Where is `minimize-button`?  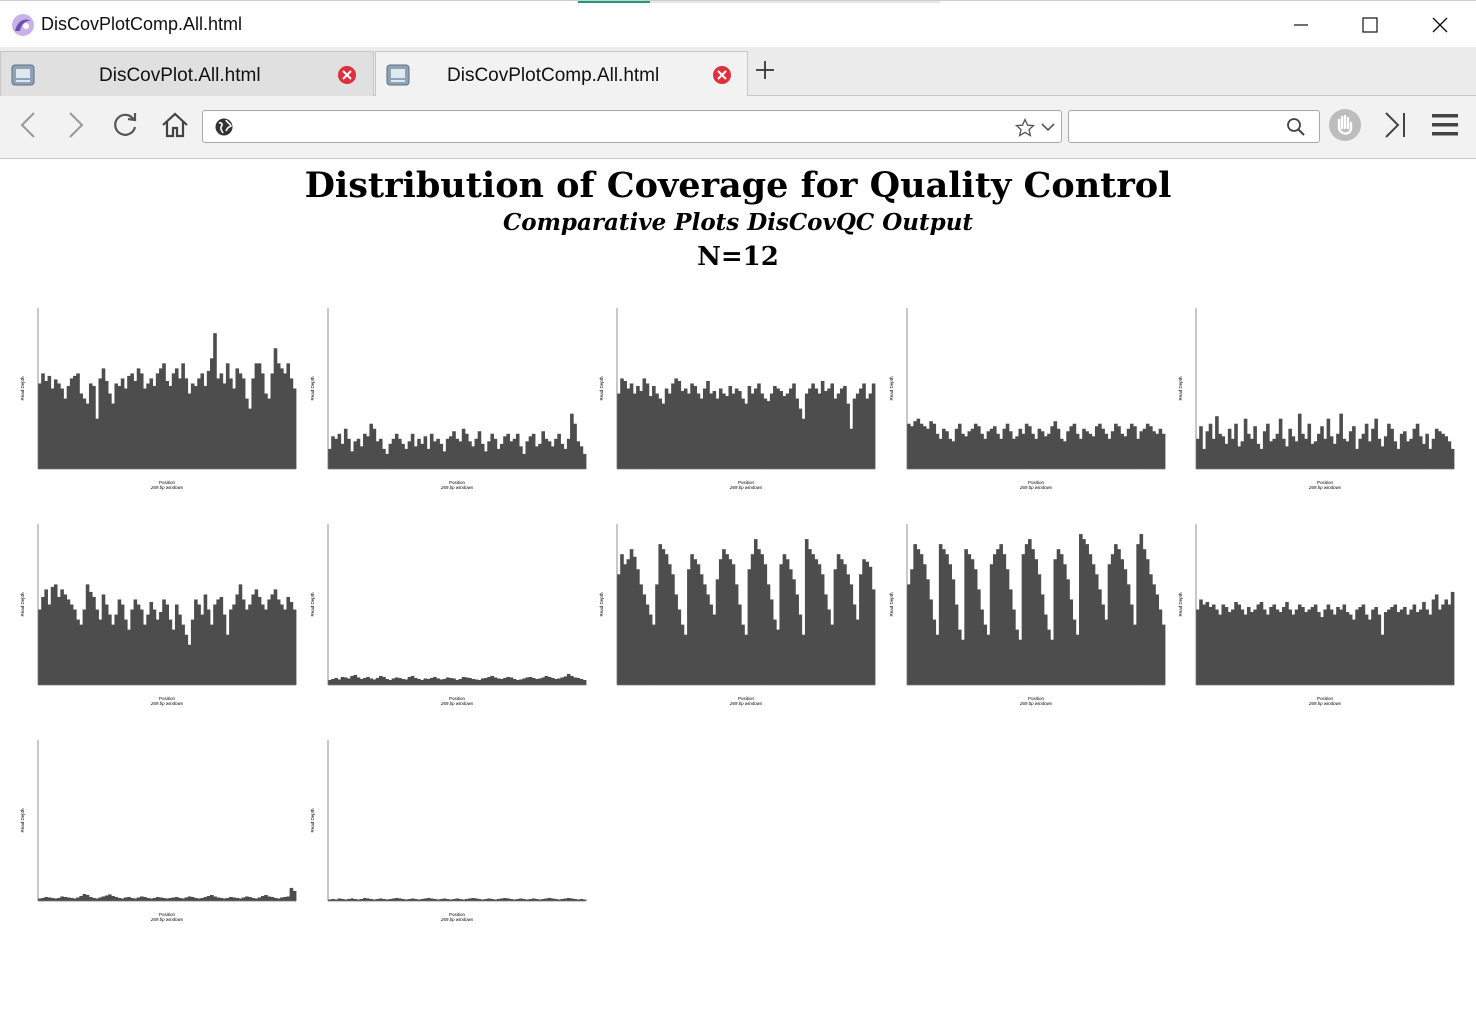
minimize-button is located at coordinates (1301, 25).